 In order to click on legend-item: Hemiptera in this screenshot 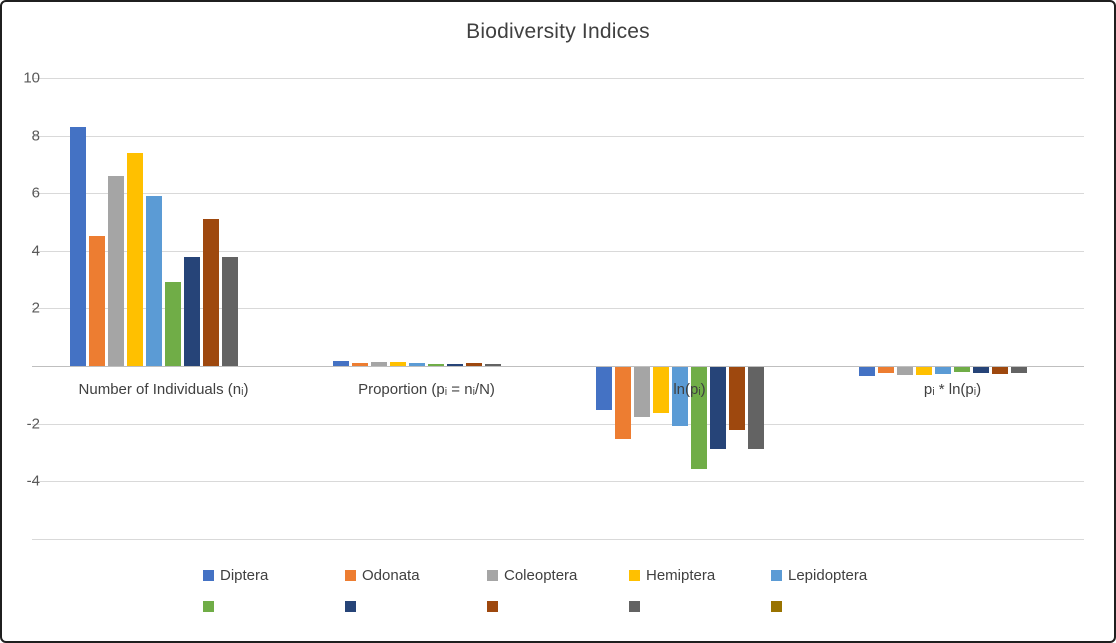, I will do `click(700, 575)`.